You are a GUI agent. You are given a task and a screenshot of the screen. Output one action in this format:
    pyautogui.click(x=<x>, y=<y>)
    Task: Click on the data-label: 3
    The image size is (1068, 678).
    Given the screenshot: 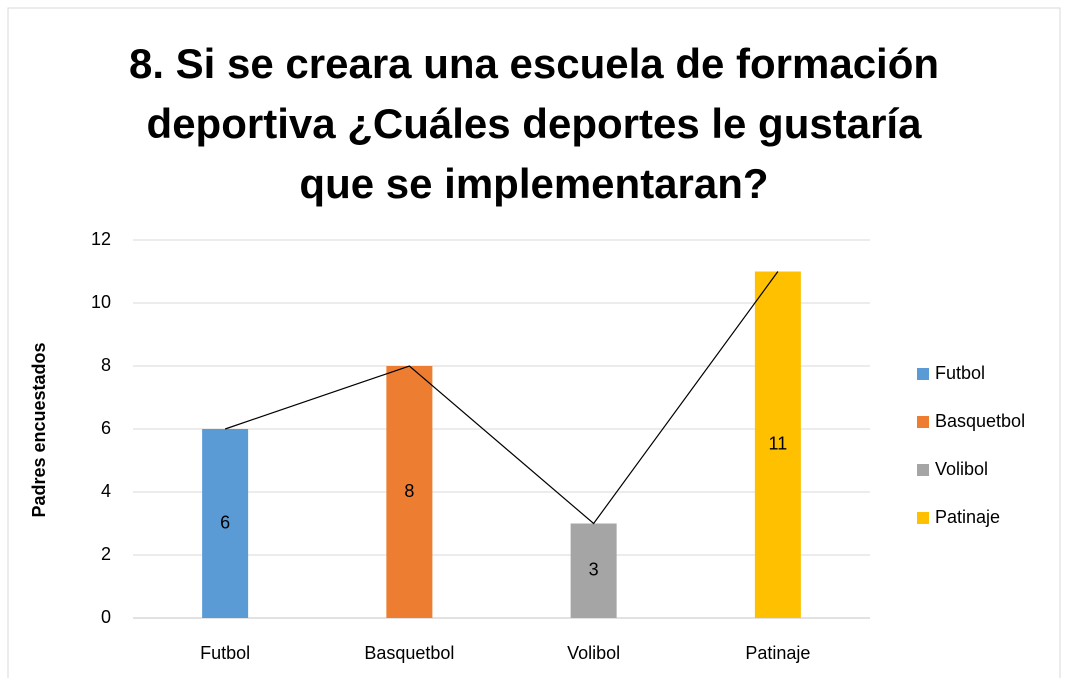 What is the action you would take?
    pyautogui.click(x=594, y=570)
    